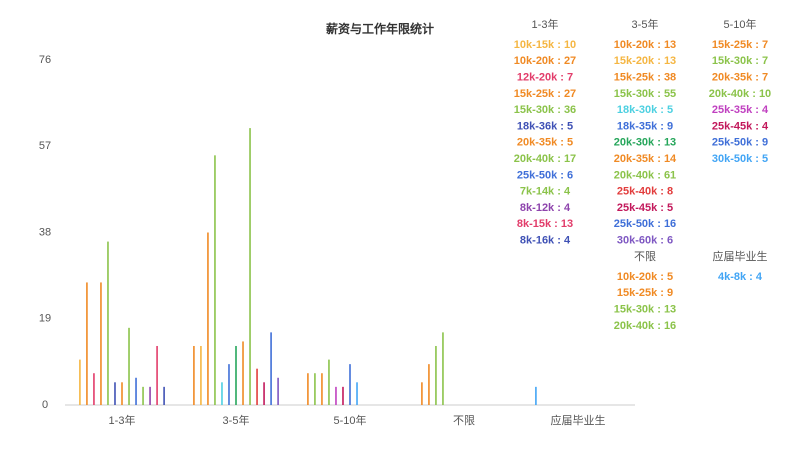 This screenshot has width=800, height=462. I want to click on legend-entry: 25k-40k : 8, so click(645, 192).